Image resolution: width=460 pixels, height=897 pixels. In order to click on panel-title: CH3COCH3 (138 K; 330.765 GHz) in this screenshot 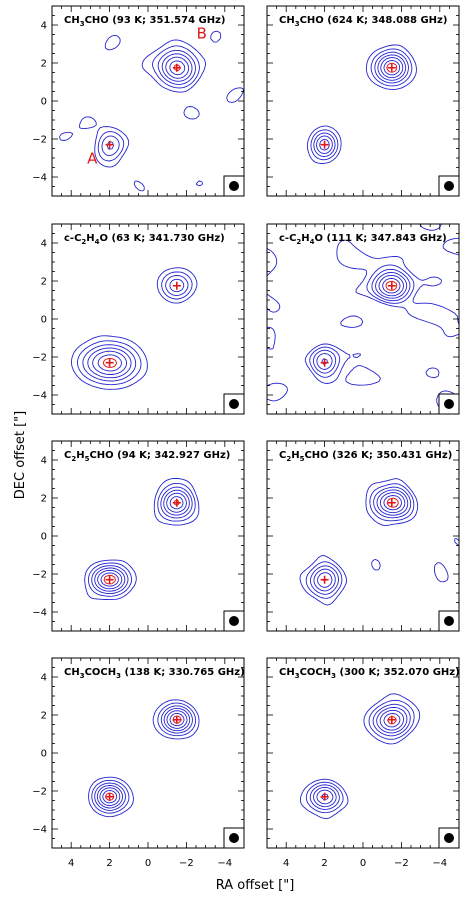, I will do `click(154, 673)`.